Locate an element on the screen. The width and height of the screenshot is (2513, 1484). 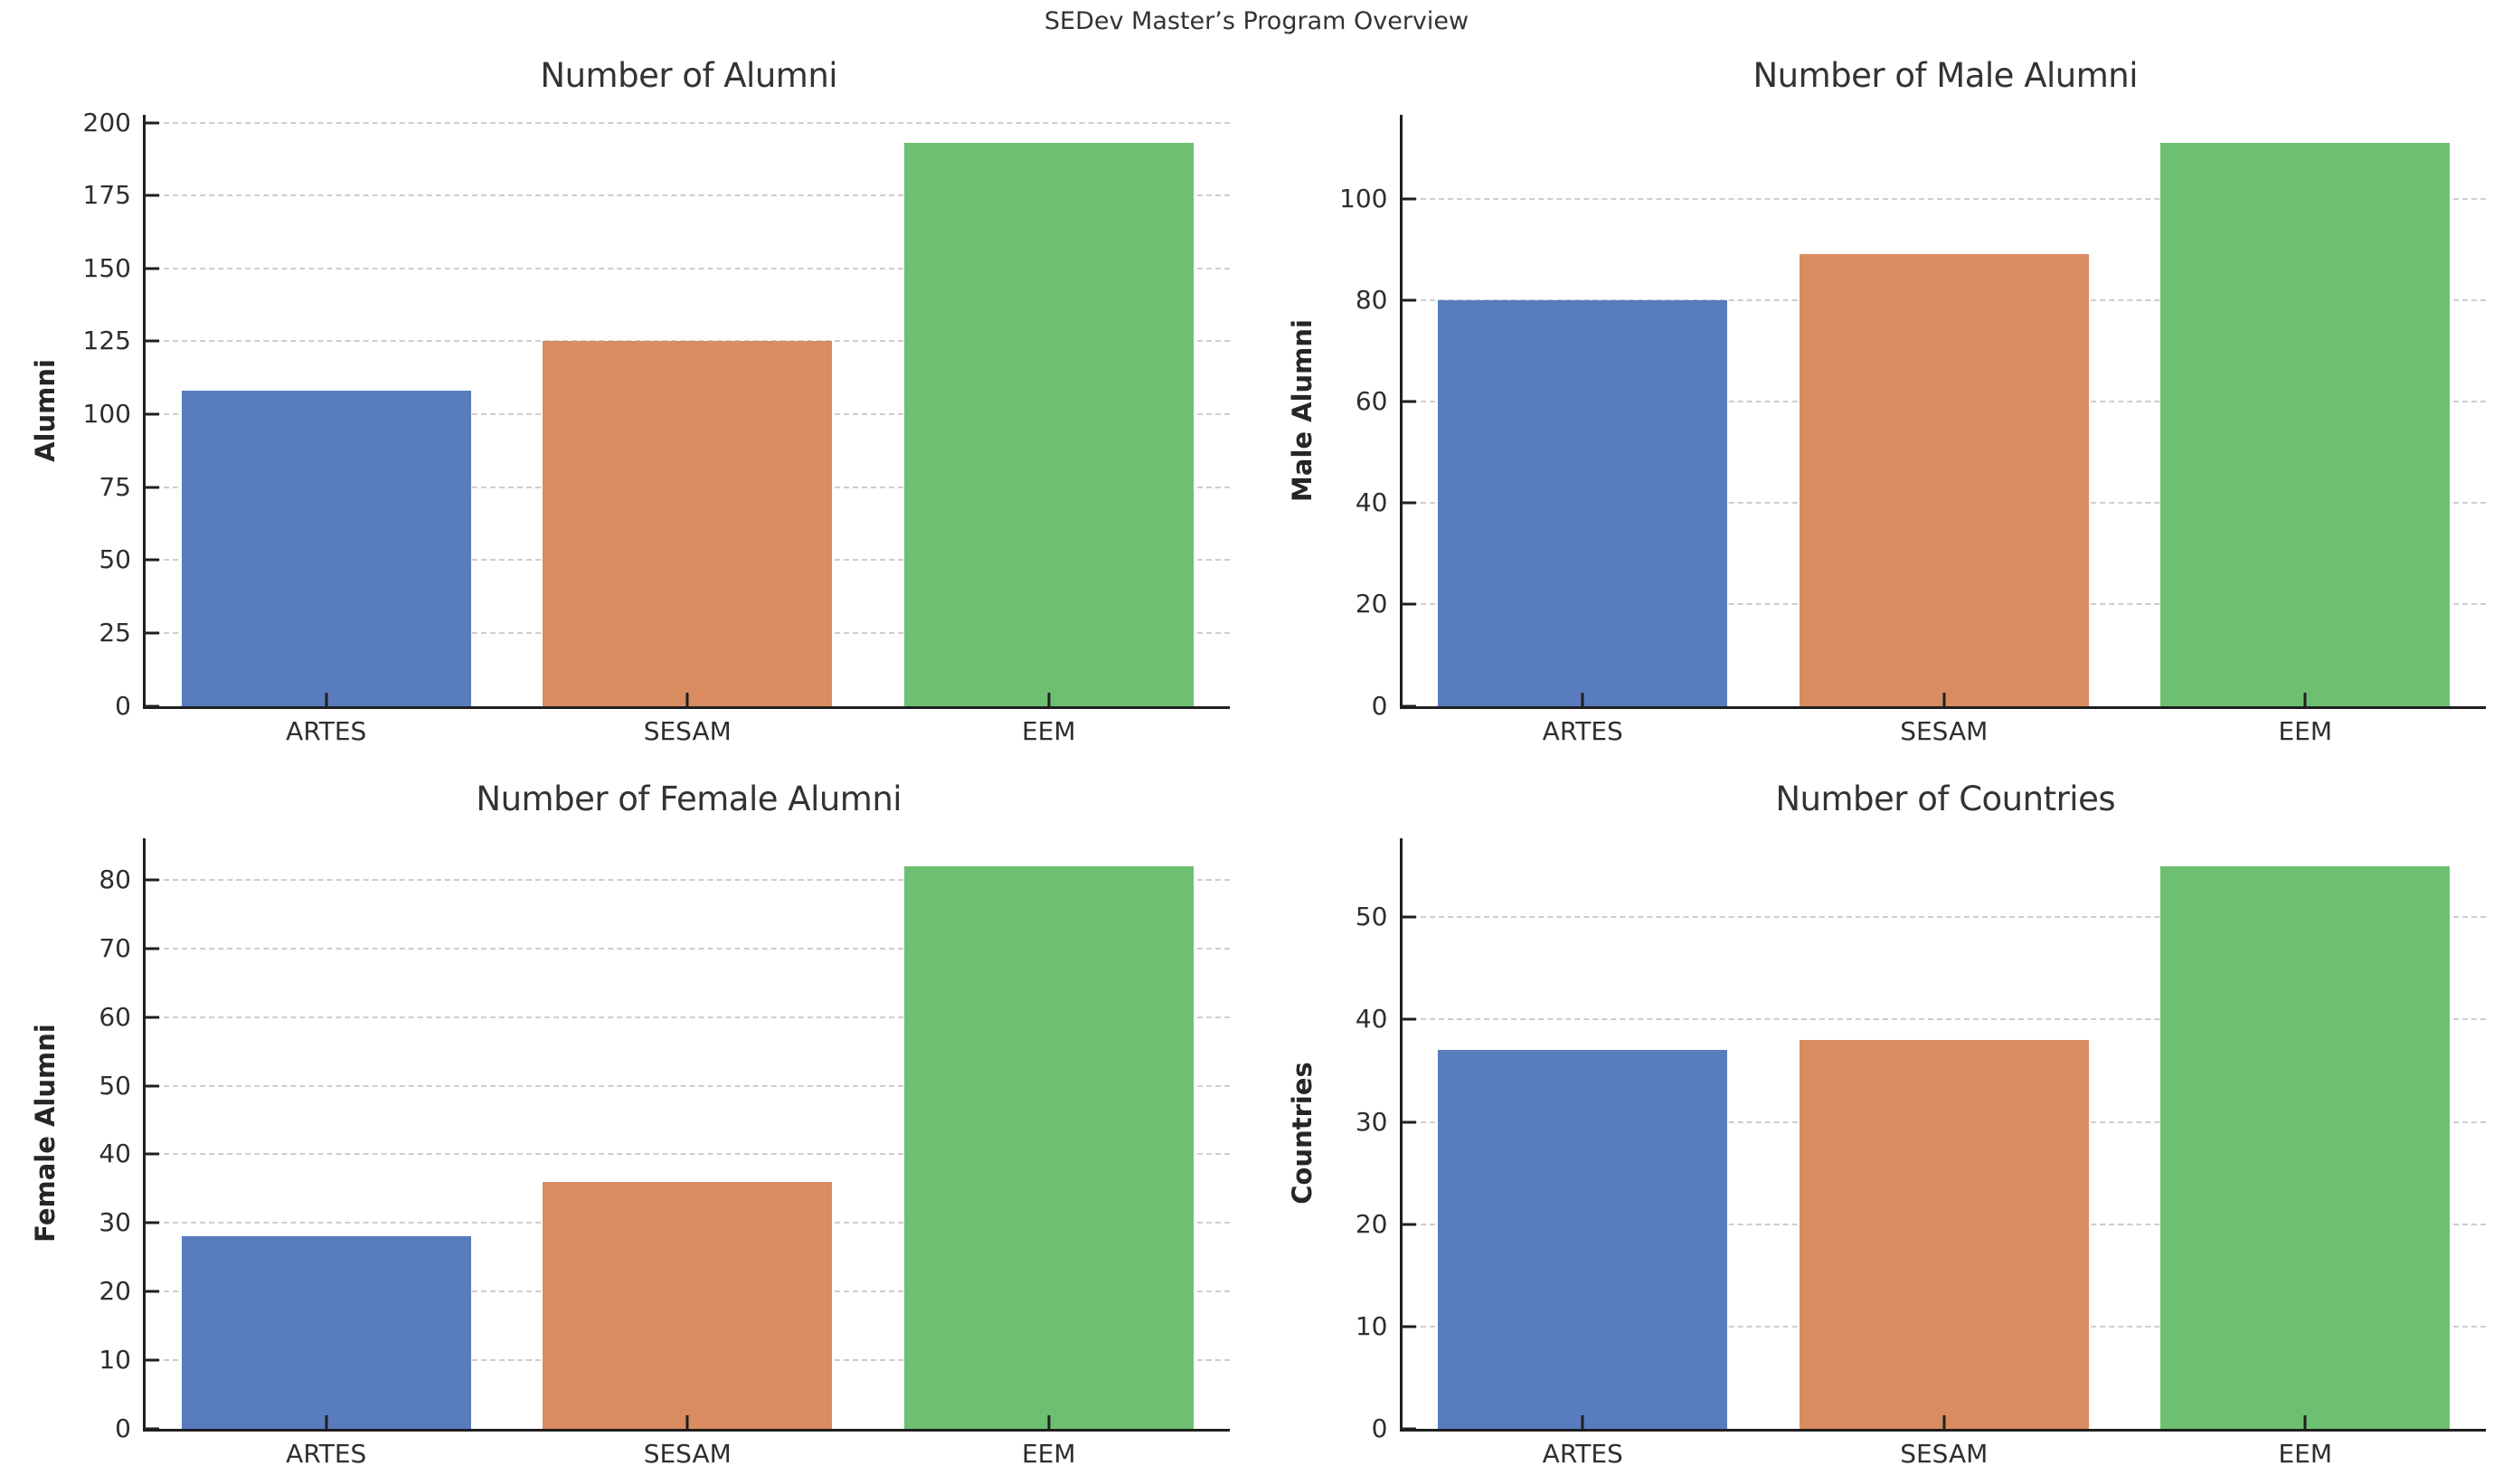
y-tick-label: 70 is located at coordinates (115, 947).